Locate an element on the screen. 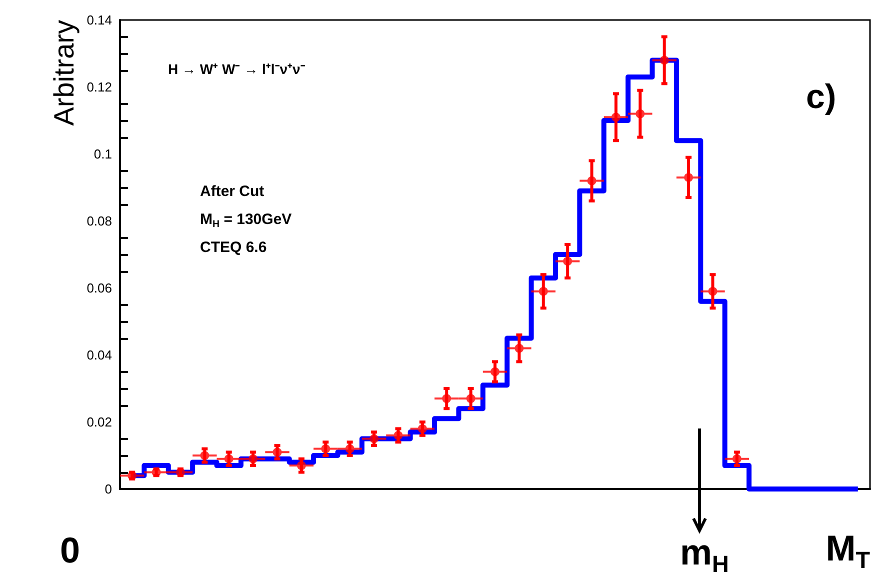  annotation: c) is located at coordinates (821, 97).